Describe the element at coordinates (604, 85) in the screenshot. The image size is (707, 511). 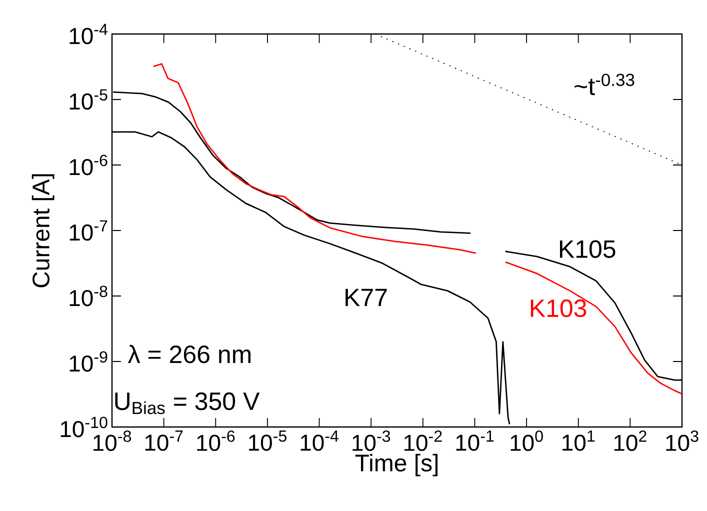
I see `annotation: ~t$^{-0.33}$` at that location.